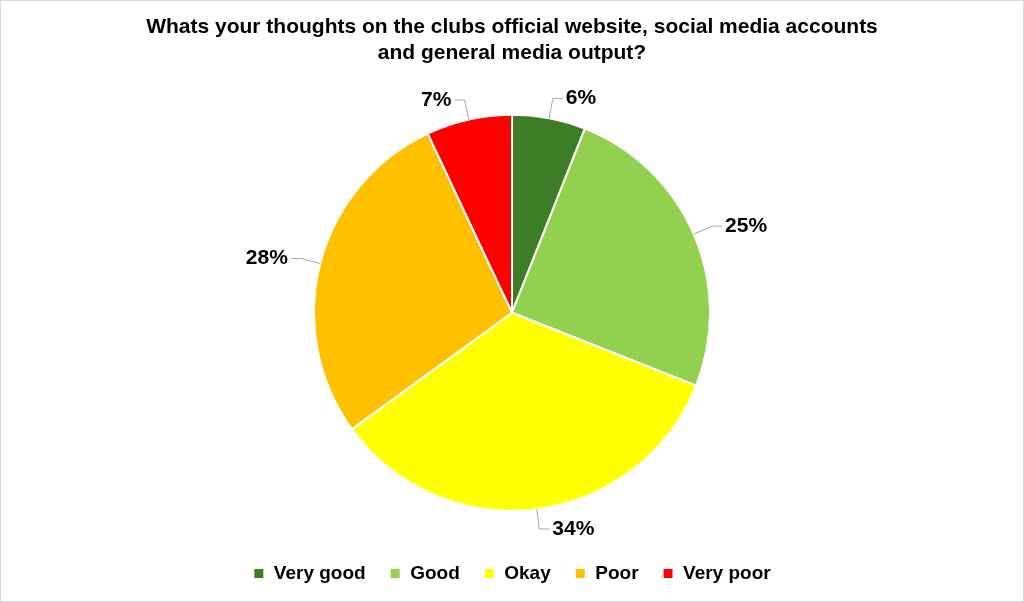  Describe the element at coordinates (512, 38) in the screenshot. I see `chart-title: Whats your thoughts on the clubs official website, social media accounts and general media output?` at that location.